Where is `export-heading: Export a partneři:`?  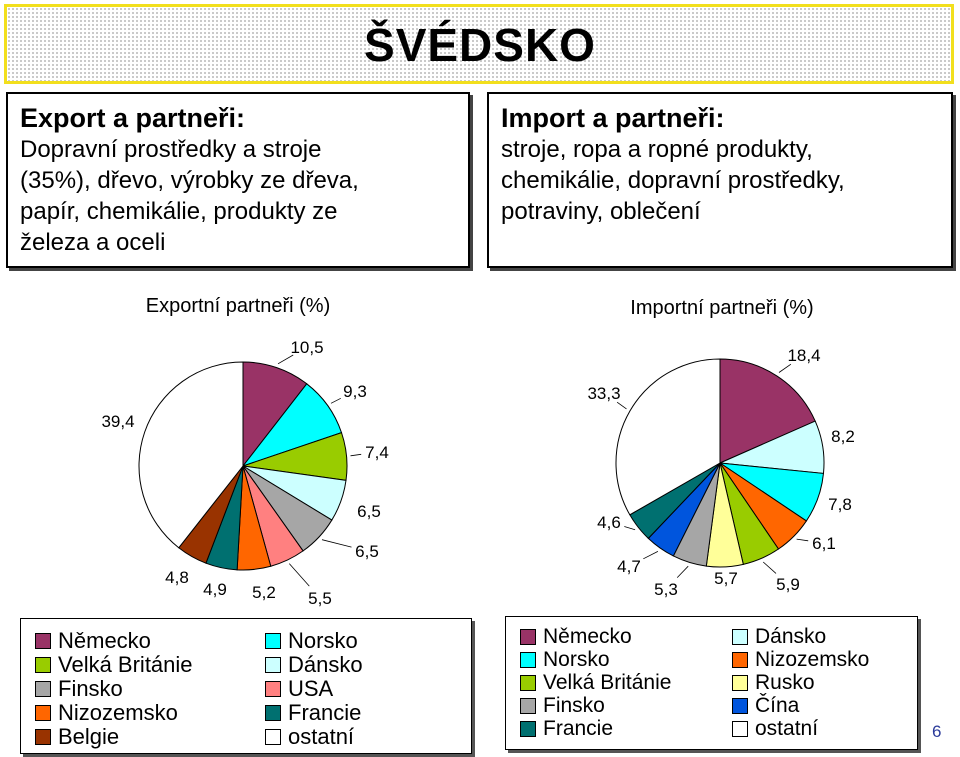 export-heading: Export a partneři: is located at coordinates (133, 118).